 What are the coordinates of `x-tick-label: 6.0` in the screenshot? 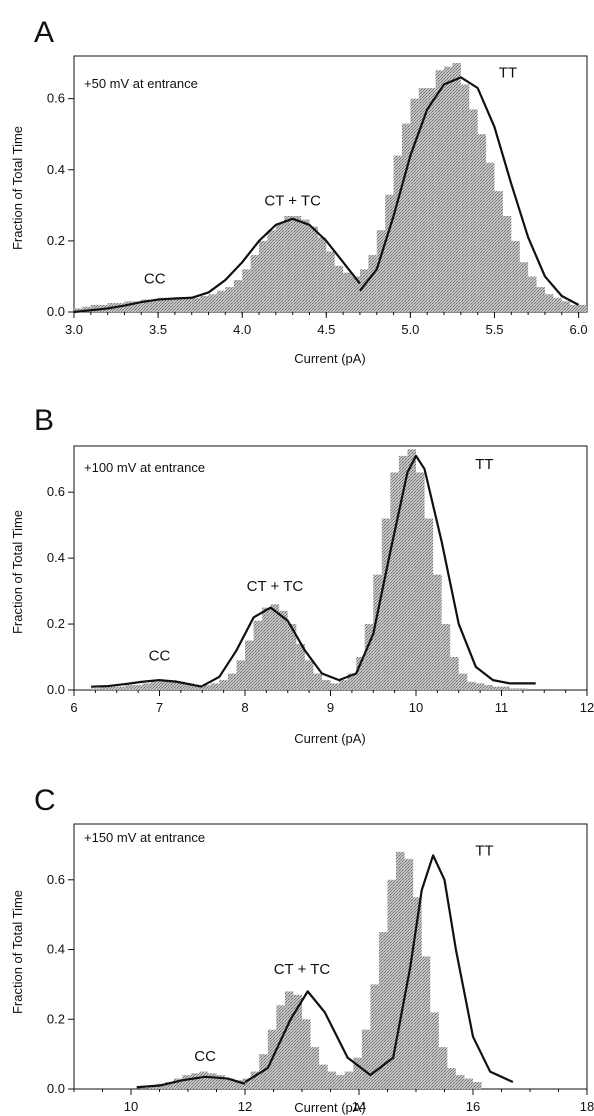 It's located at (579, 329).